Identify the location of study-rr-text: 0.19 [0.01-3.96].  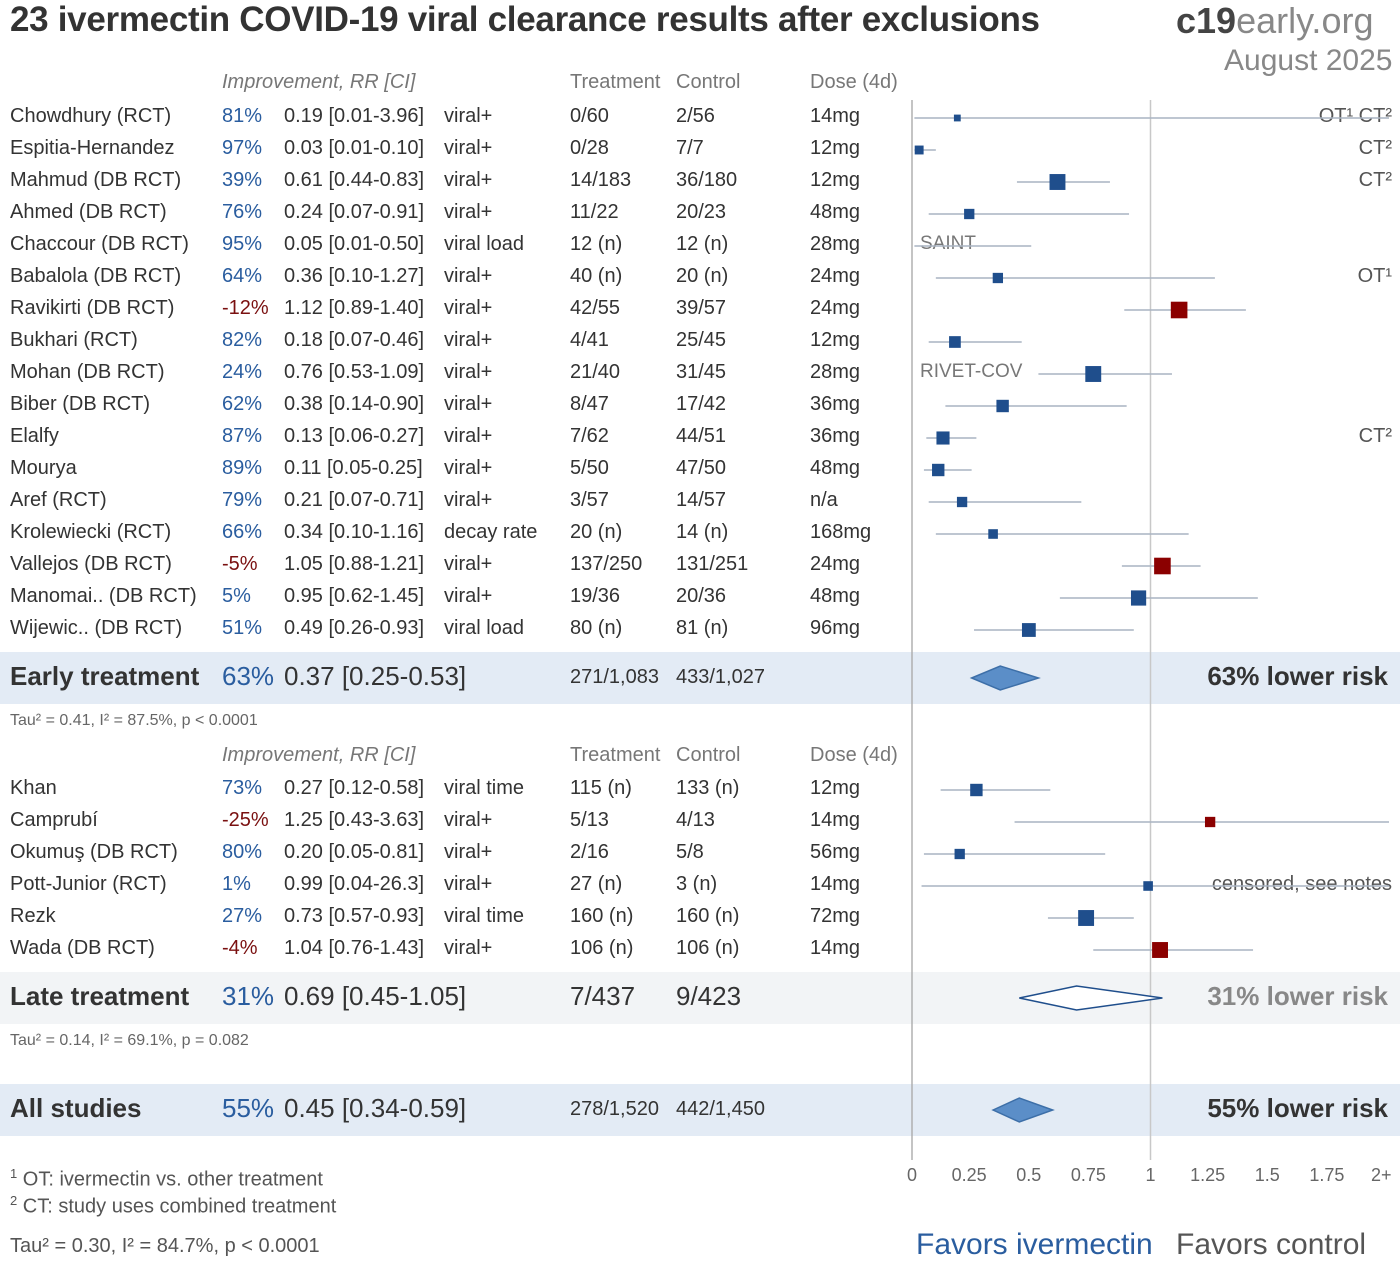
(354, 116).